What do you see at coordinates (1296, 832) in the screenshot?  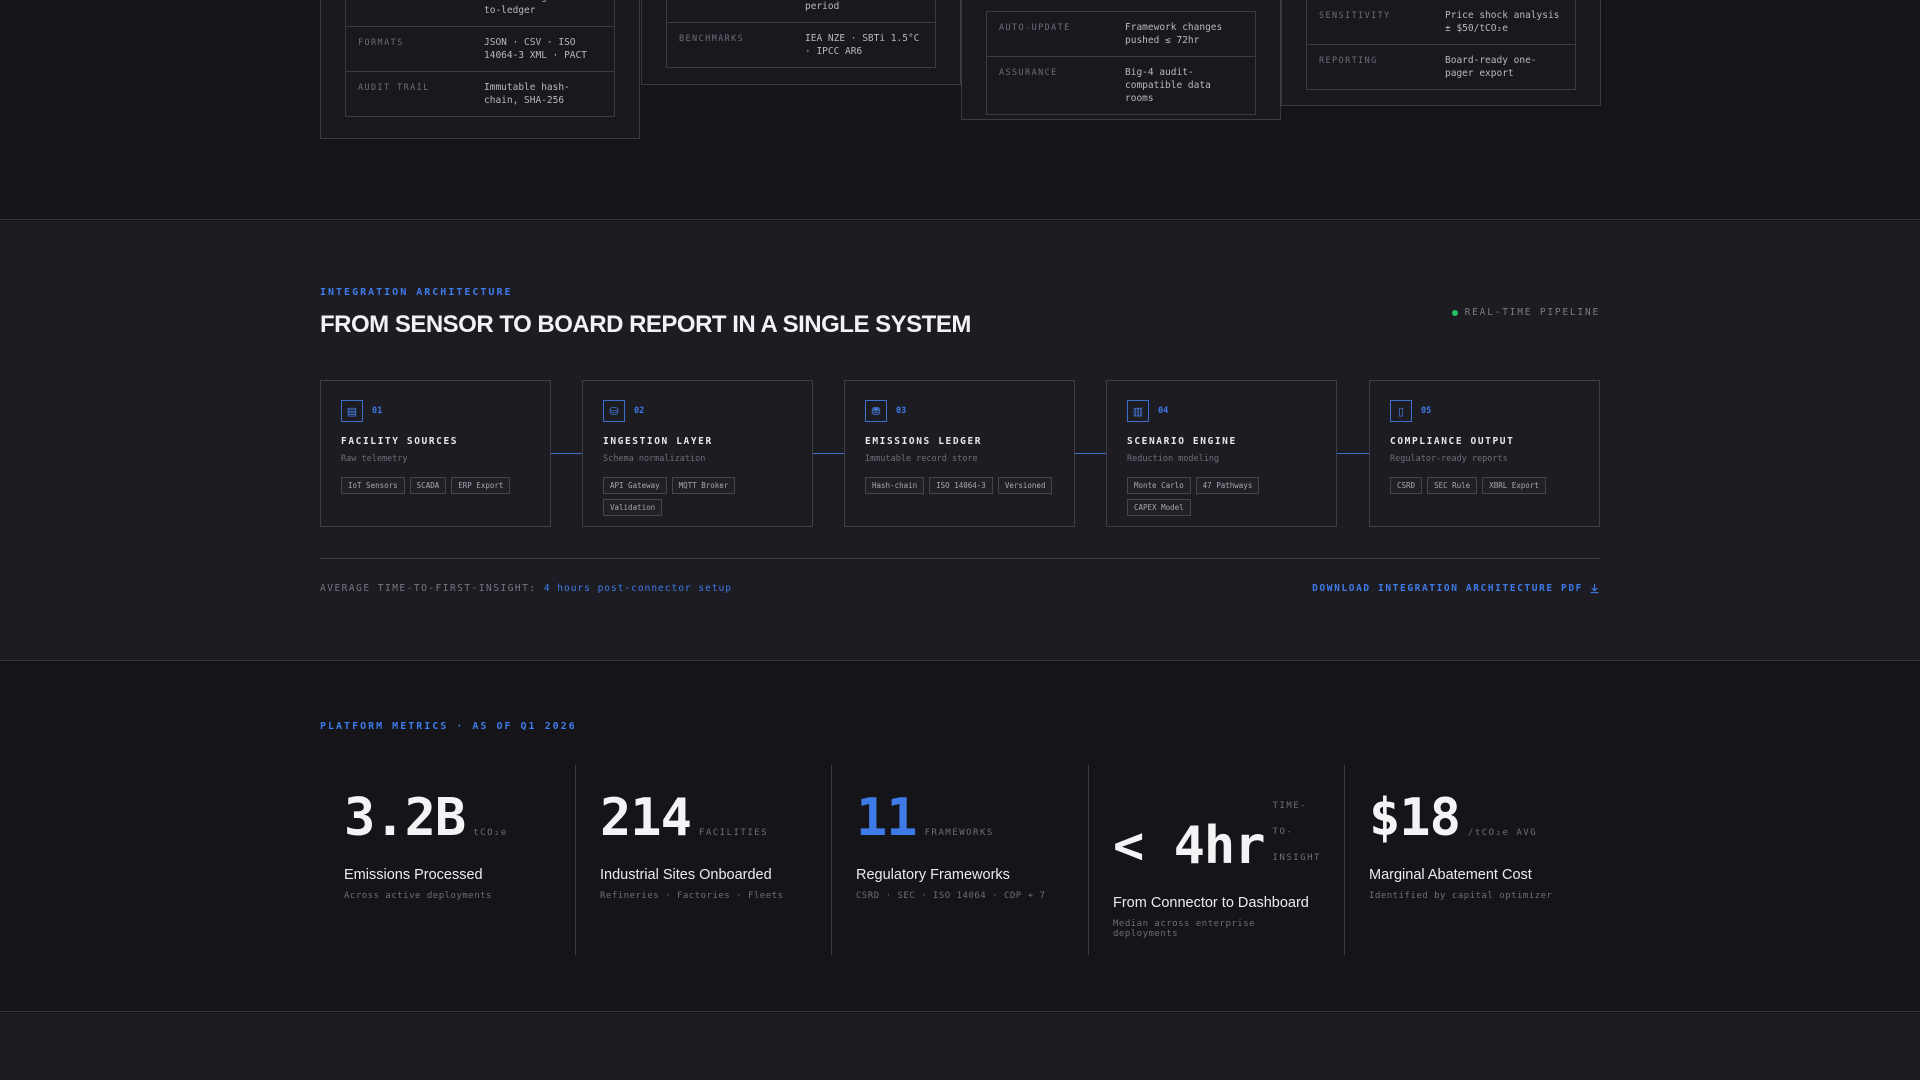 I see `metric-unit: TIME-TO-INSIGHT` at bounding box center [1296, 832].